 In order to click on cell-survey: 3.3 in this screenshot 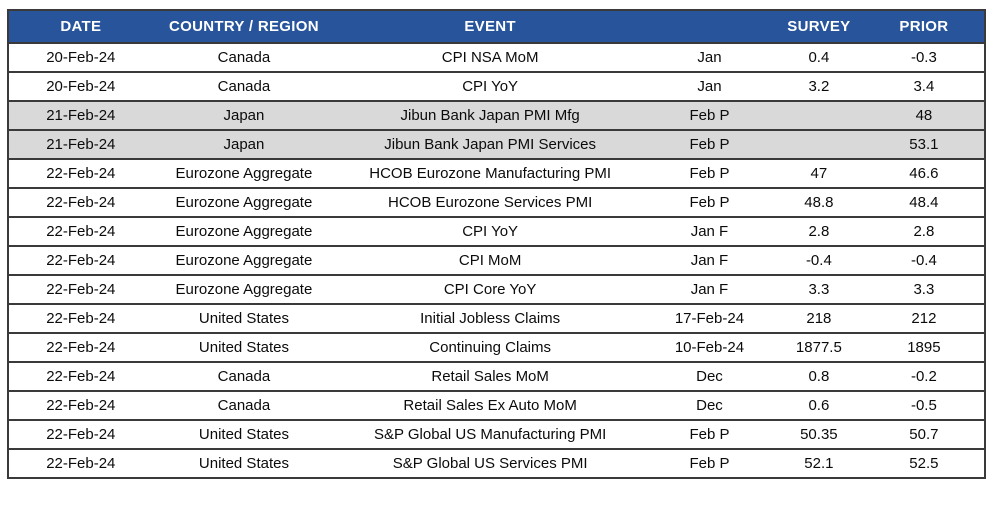, I will do `click(818, 290)`.